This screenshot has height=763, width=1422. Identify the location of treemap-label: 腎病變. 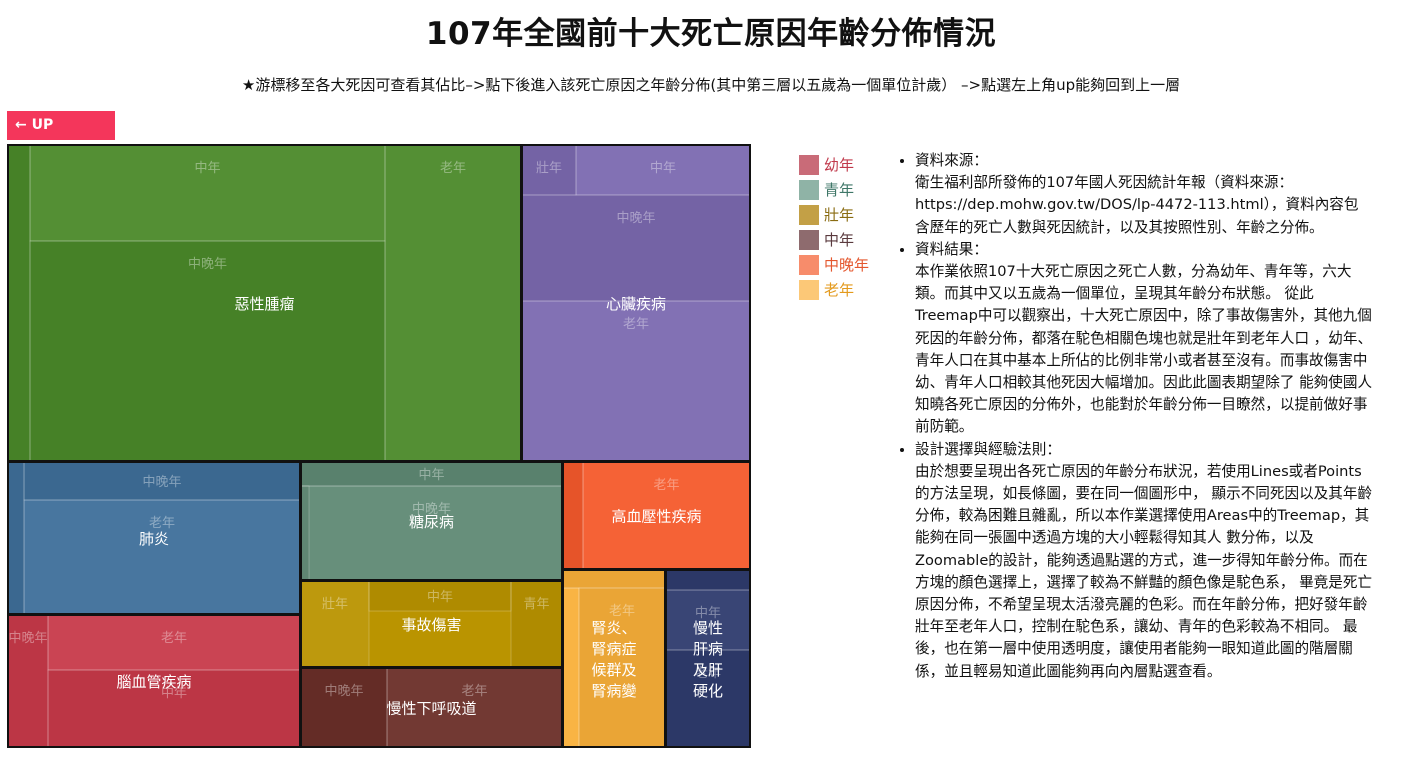
(613, 691).